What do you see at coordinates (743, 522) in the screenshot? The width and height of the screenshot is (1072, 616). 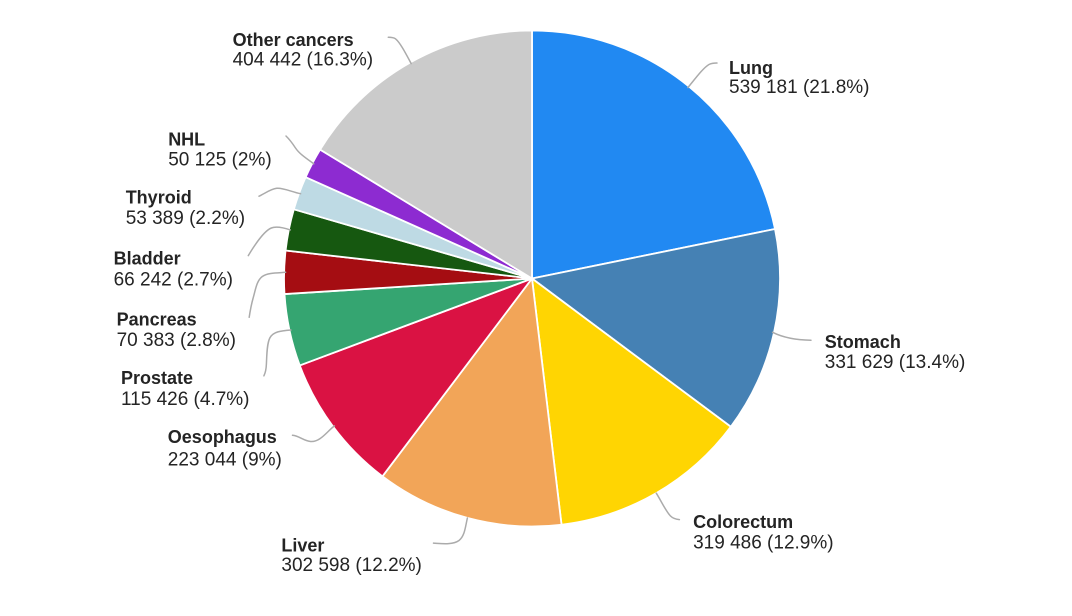 I see `svg-text: Colorectum` at bounding box center [743, 522].